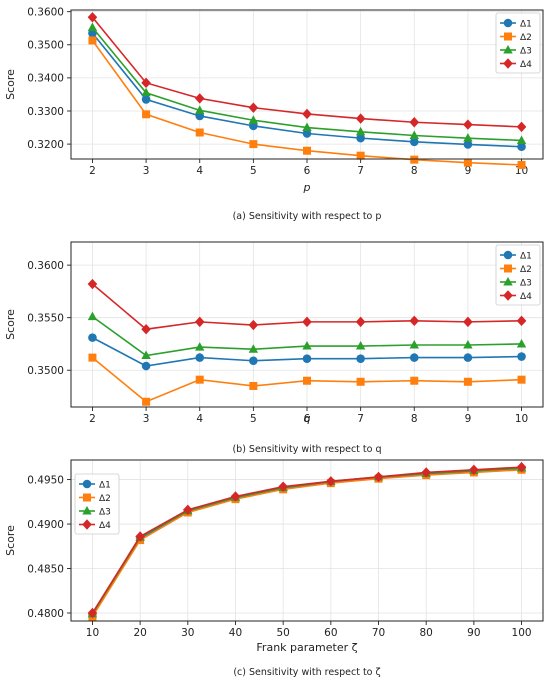 The width and height of the screenshot is (550, 686). What do you see at coordinates (526, 65) in the screenshot?
I see `legend-label: Δ4` at bounding box center [526, 65].